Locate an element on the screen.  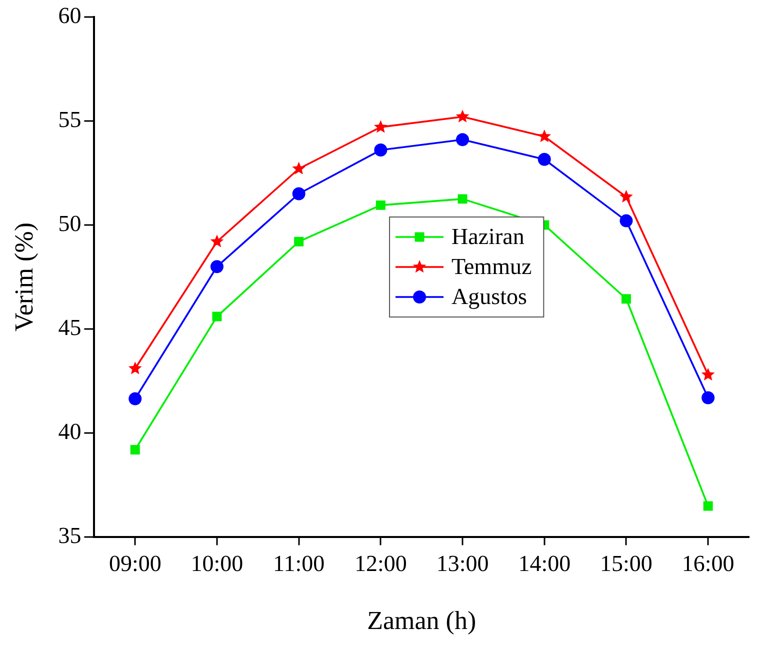
x-tick-label: 10:00 is located at coordinates (217, 563).